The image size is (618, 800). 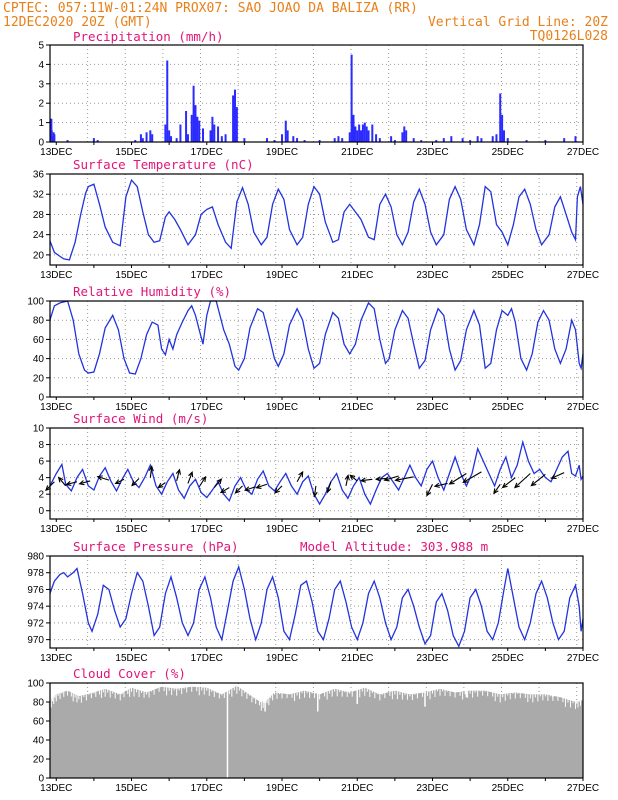 What do you see at coordinates (508, 152) in the screenshot?
I see `x-tick-label: 25DEC` at bounding box center [508, 152].